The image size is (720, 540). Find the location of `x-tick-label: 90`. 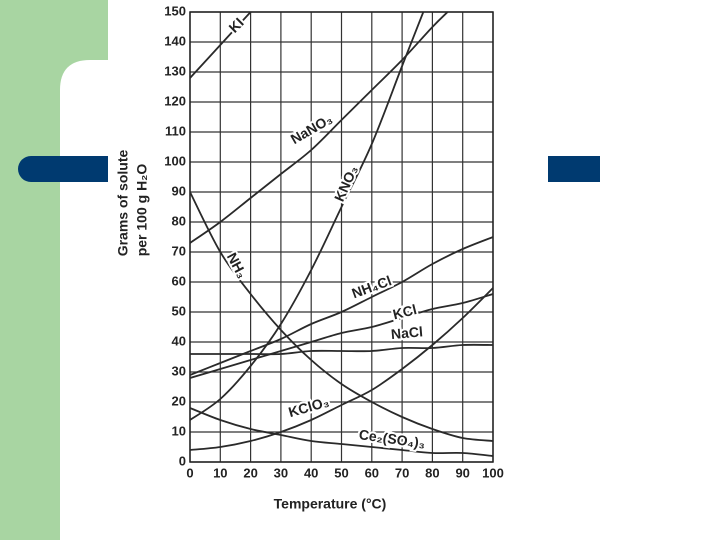

x-tick-label: 90 is located at coordinates (462, 472).